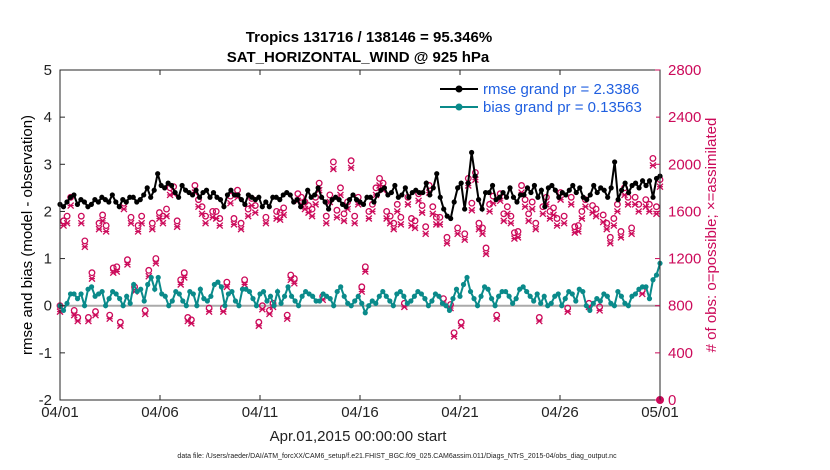 The image size is (830, 470). What do you see at coordinates (360, 288) in the screenshot?
I see `bias-series` at bounding box center [360, 288].